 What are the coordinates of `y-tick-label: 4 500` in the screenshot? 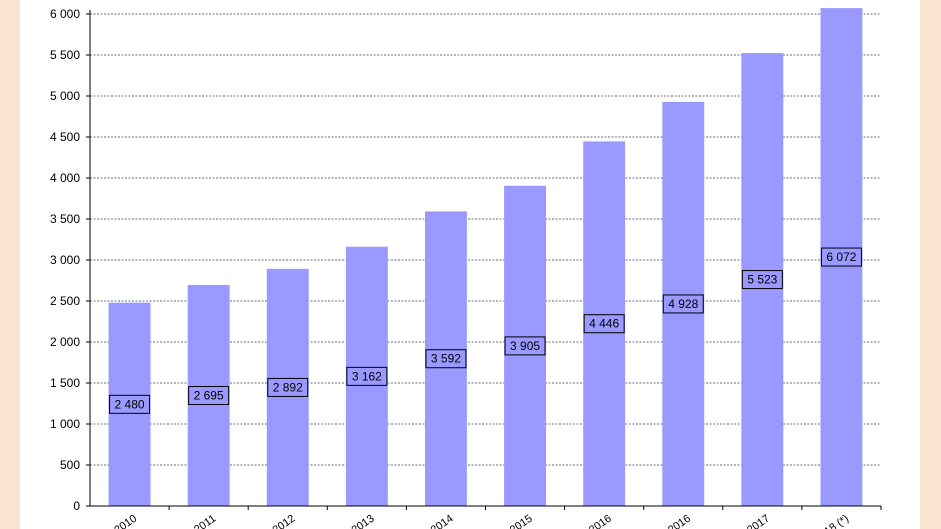 It's located at (65, 137).